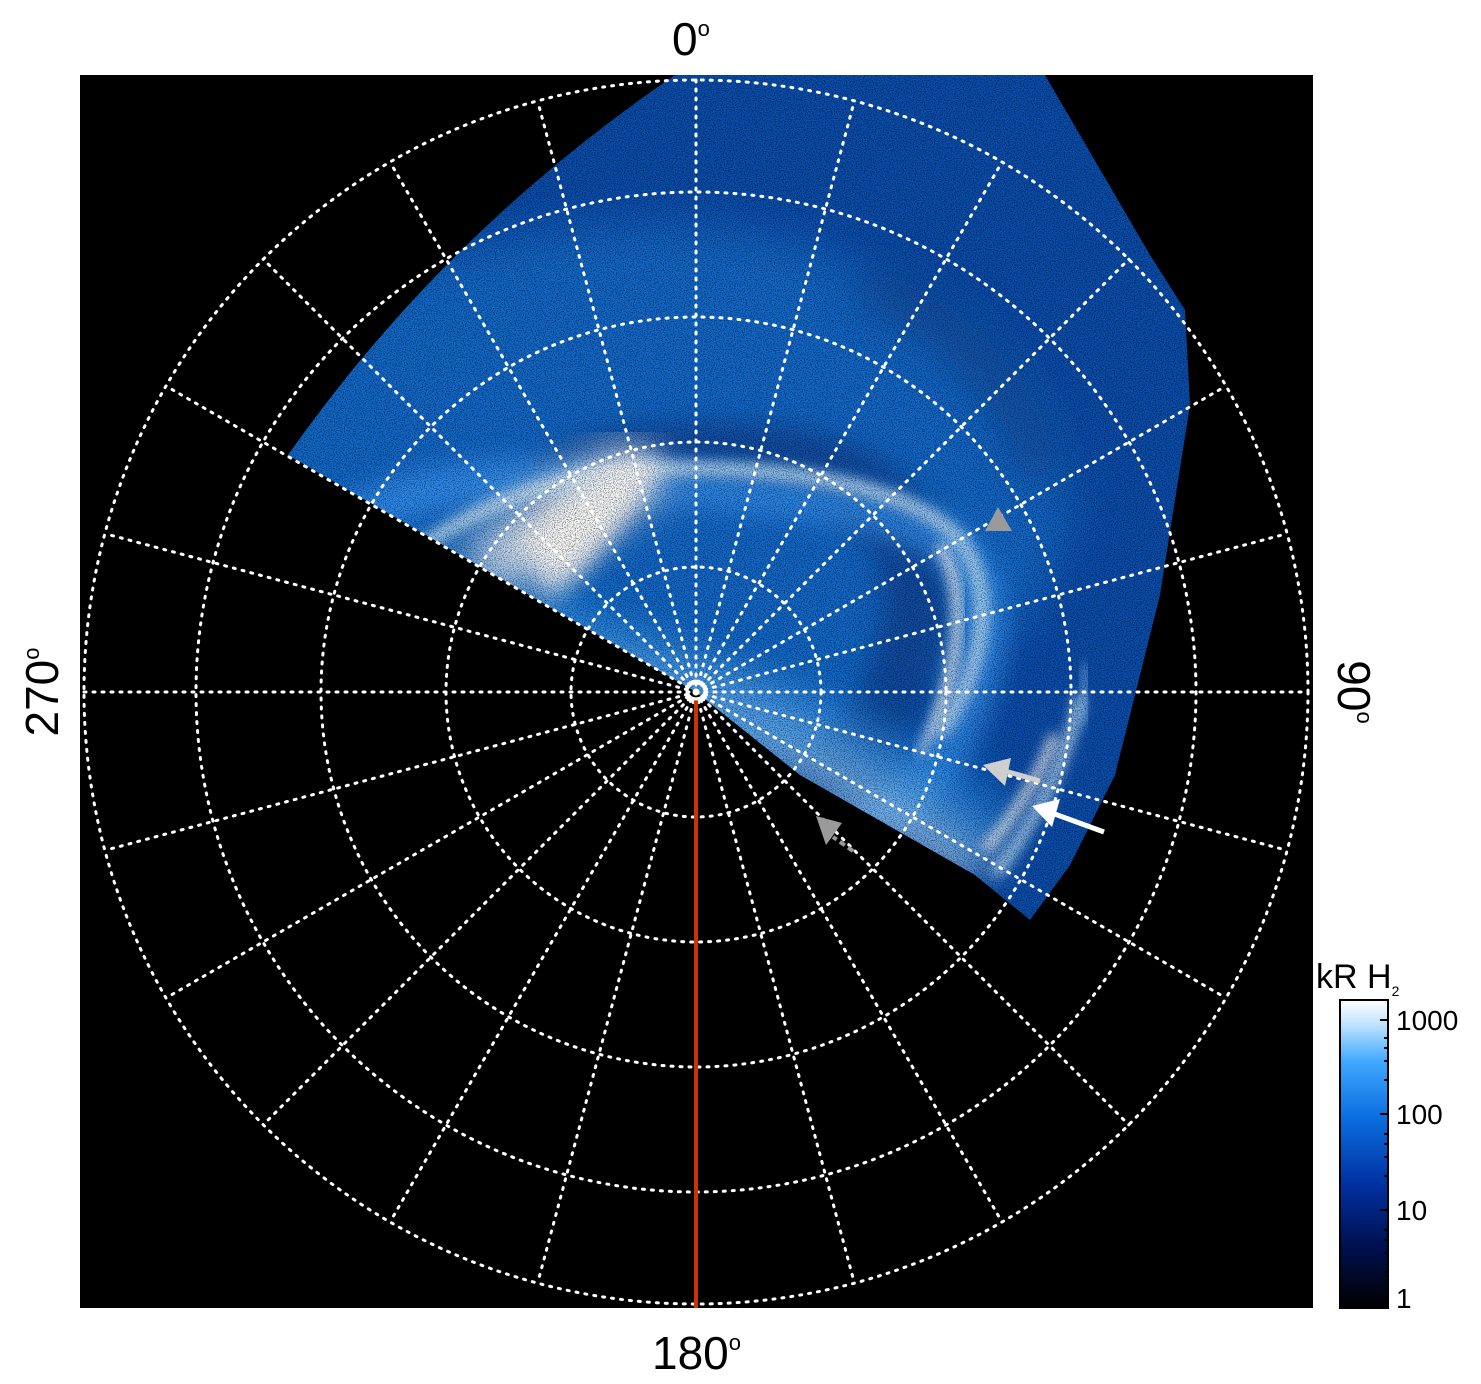 This screenshot has height=1384, width=1481. What do you see at coordinates (1012, 772) in the screenshot?
I see `arrow-light-grey` at bounding box center [1012, 772].